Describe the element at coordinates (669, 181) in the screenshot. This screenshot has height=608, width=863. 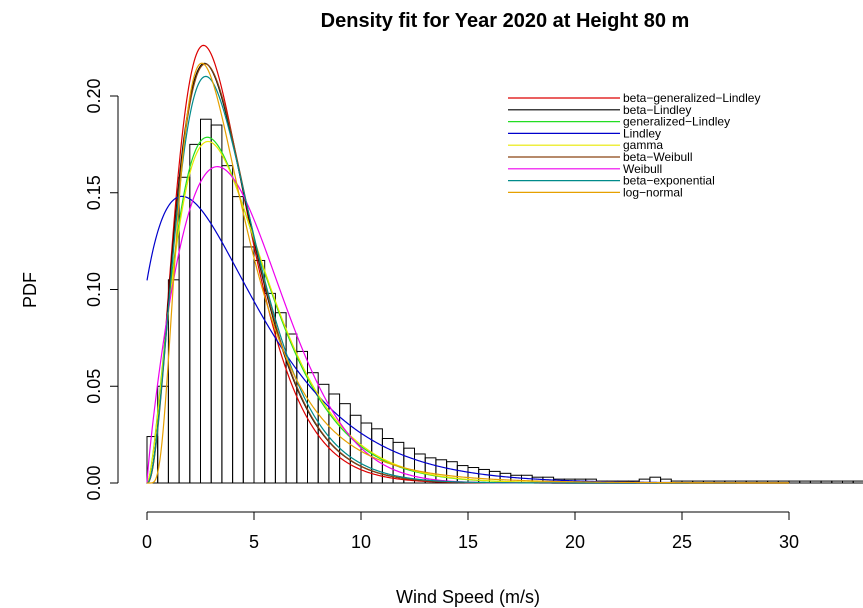
I see `legend-label: beta−exponential` at that location.